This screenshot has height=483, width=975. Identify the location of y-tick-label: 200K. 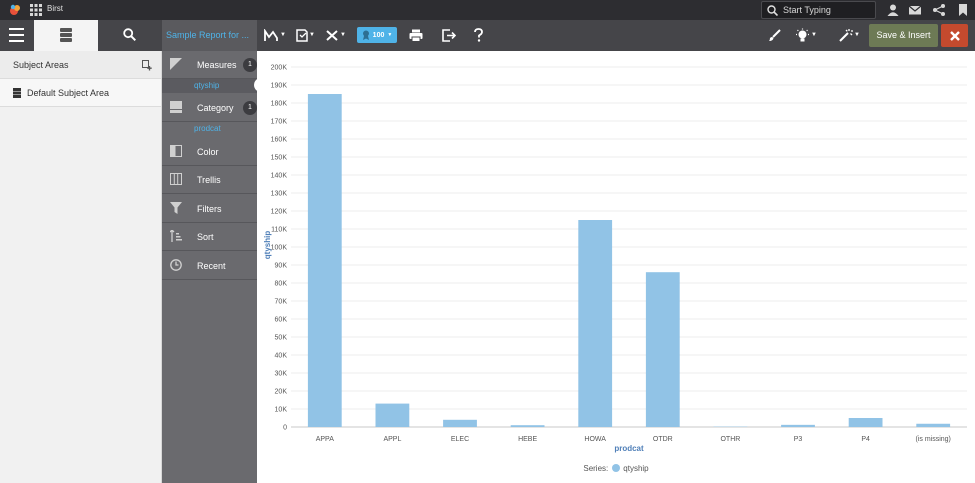
(279, 68).